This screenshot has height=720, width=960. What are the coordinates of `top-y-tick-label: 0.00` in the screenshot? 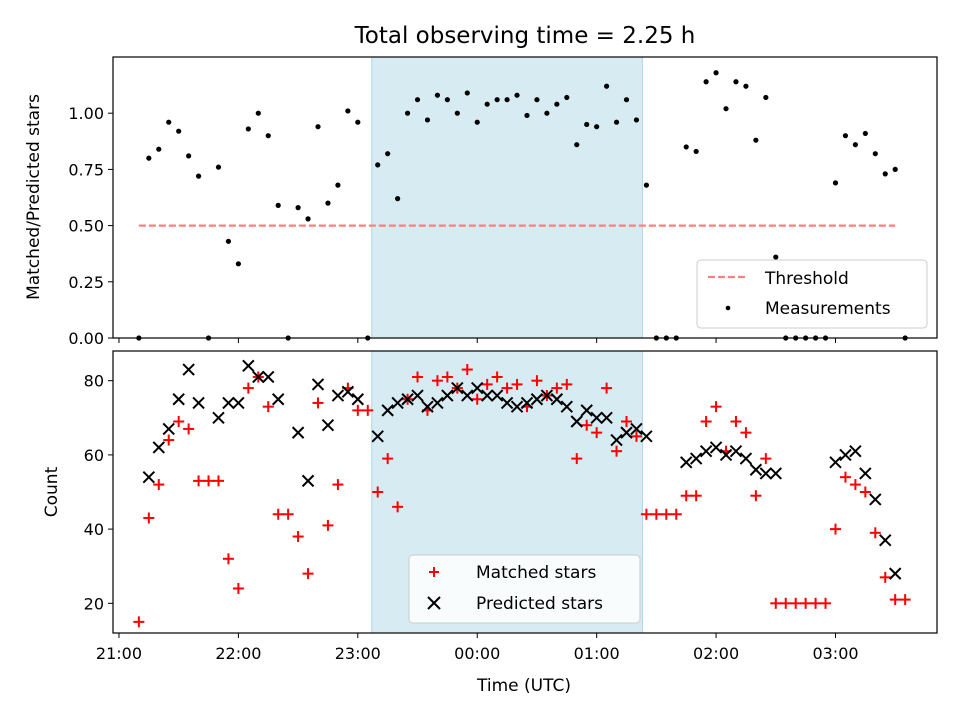 It's located at (86, 338).